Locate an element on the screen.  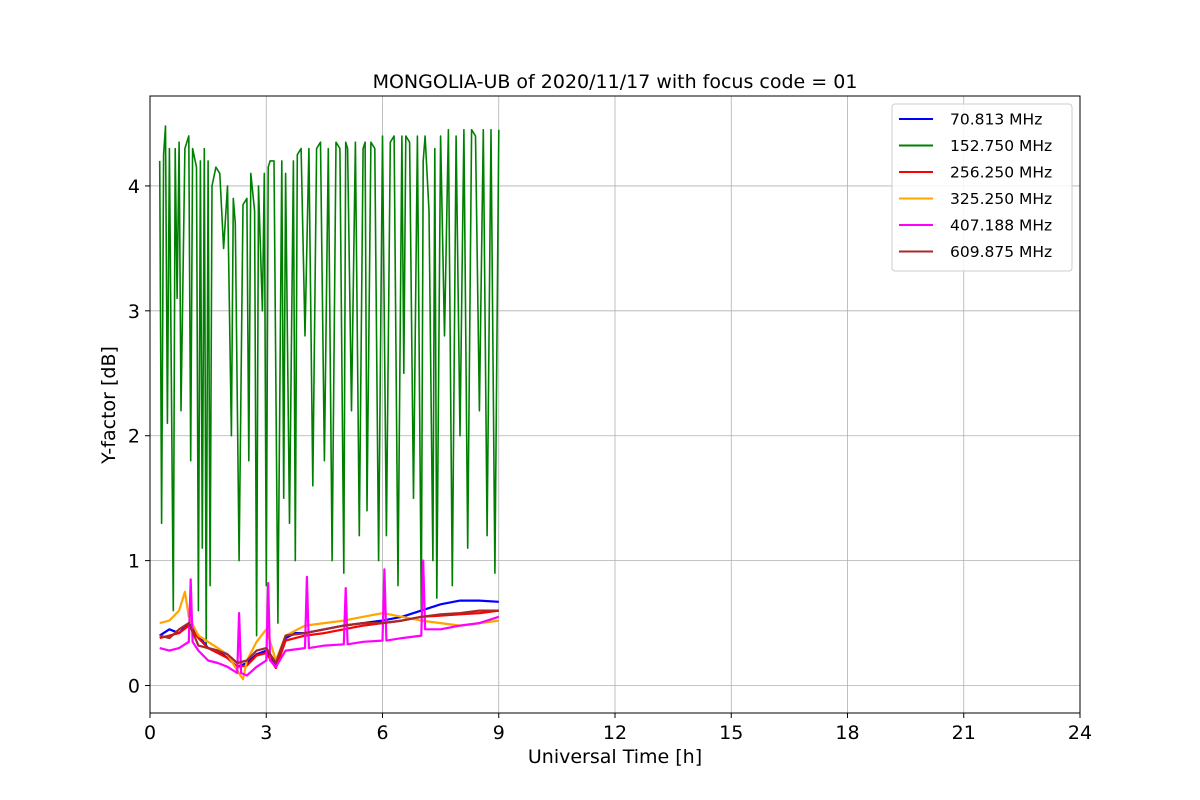
y-tick-label: 3 is located at coordinates (134, 312).